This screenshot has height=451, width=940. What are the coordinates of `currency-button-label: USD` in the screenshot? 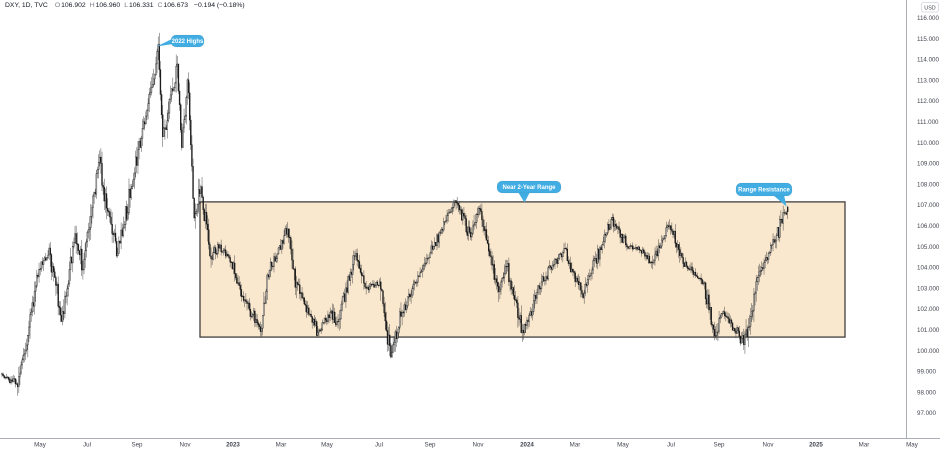 It's located at (929, 9).